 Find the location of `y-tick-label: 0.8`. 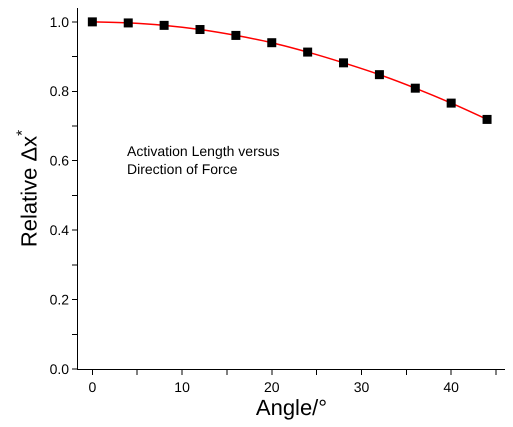

y-tick-label: 0.8 is located at coordinates (60, 91).